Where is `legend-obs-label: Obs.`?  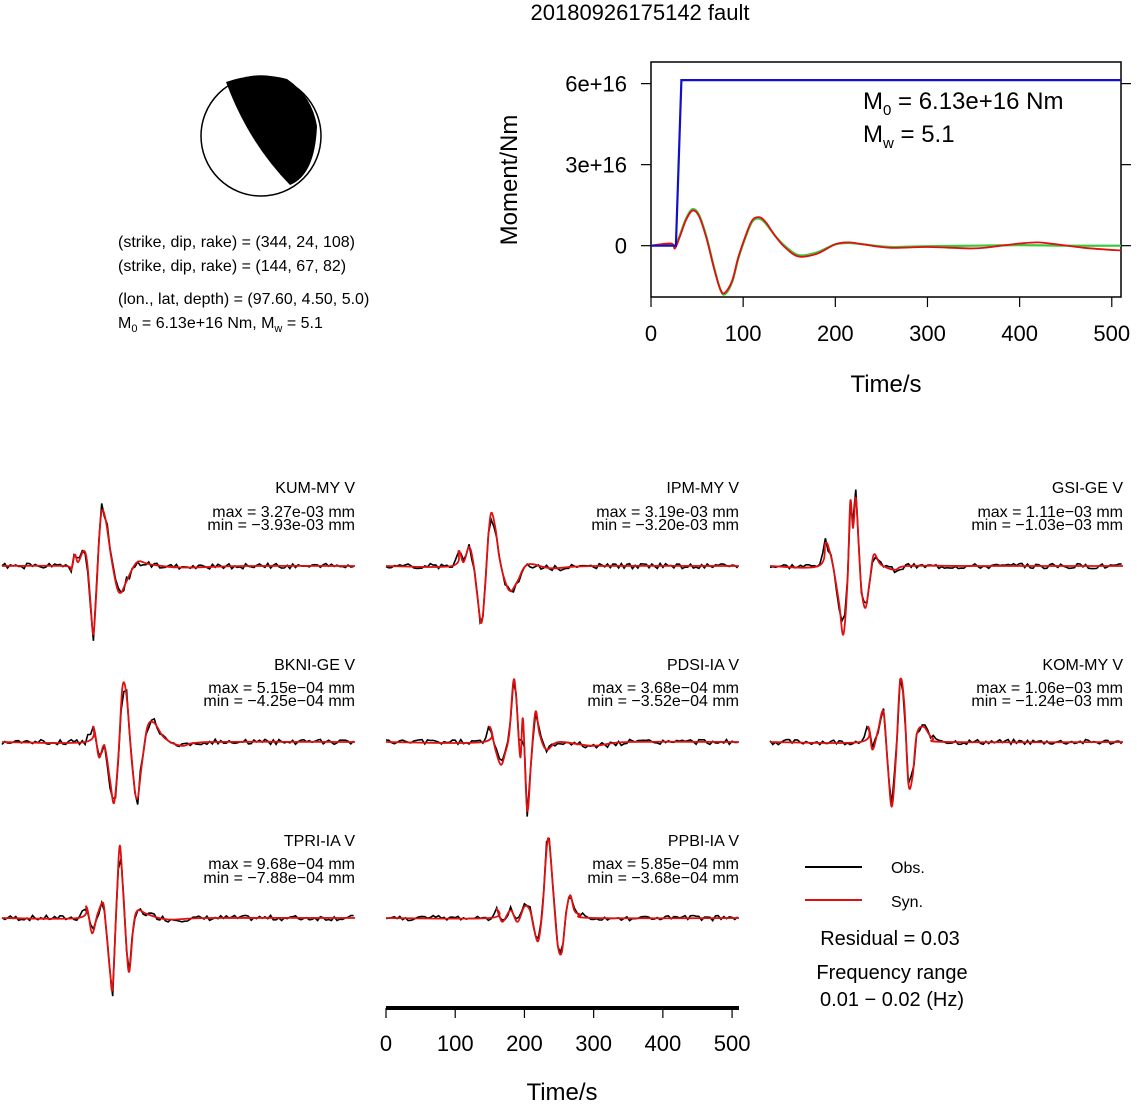
legend-obs-label: Obs. is located at coordinates (908, 868).